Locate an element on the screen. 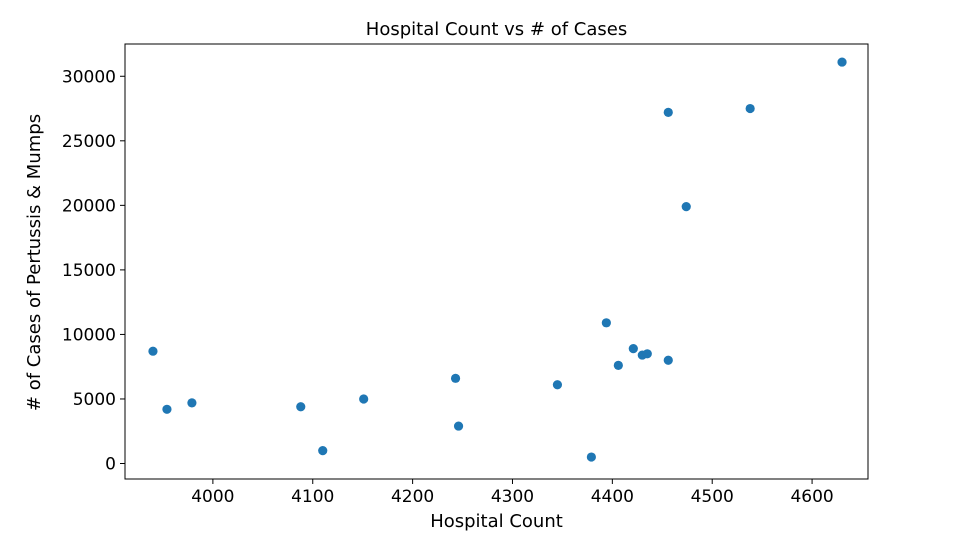 This screenshot has height=556, width=956. x-tick-label: 4500 is located at coordinates (712, 497).